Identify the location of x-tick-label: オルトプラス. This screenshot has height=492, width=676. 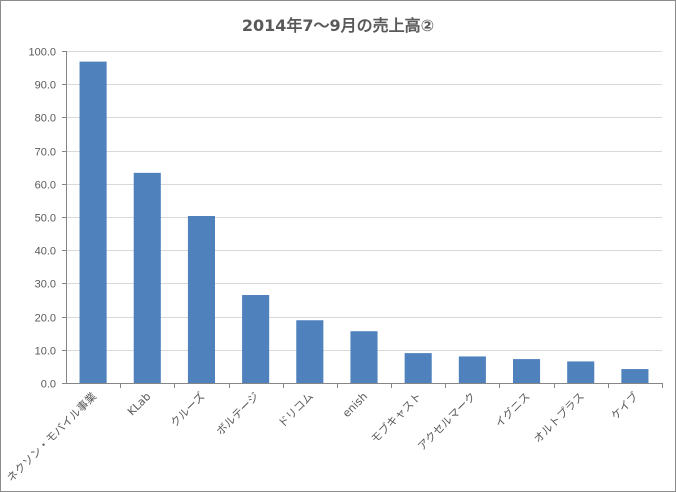
(559, 418).